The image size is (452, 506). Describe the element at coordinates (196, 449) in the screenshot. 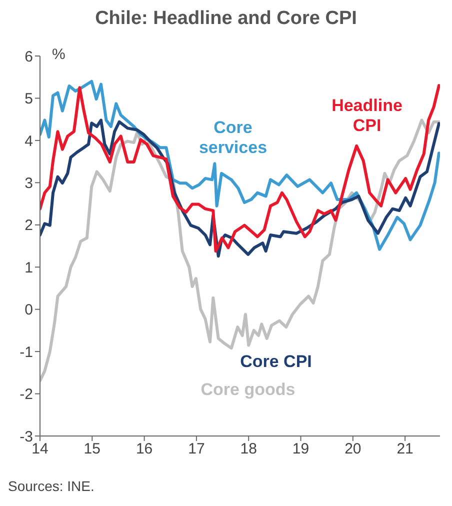

I see `x-tick-label: 17` at that location.